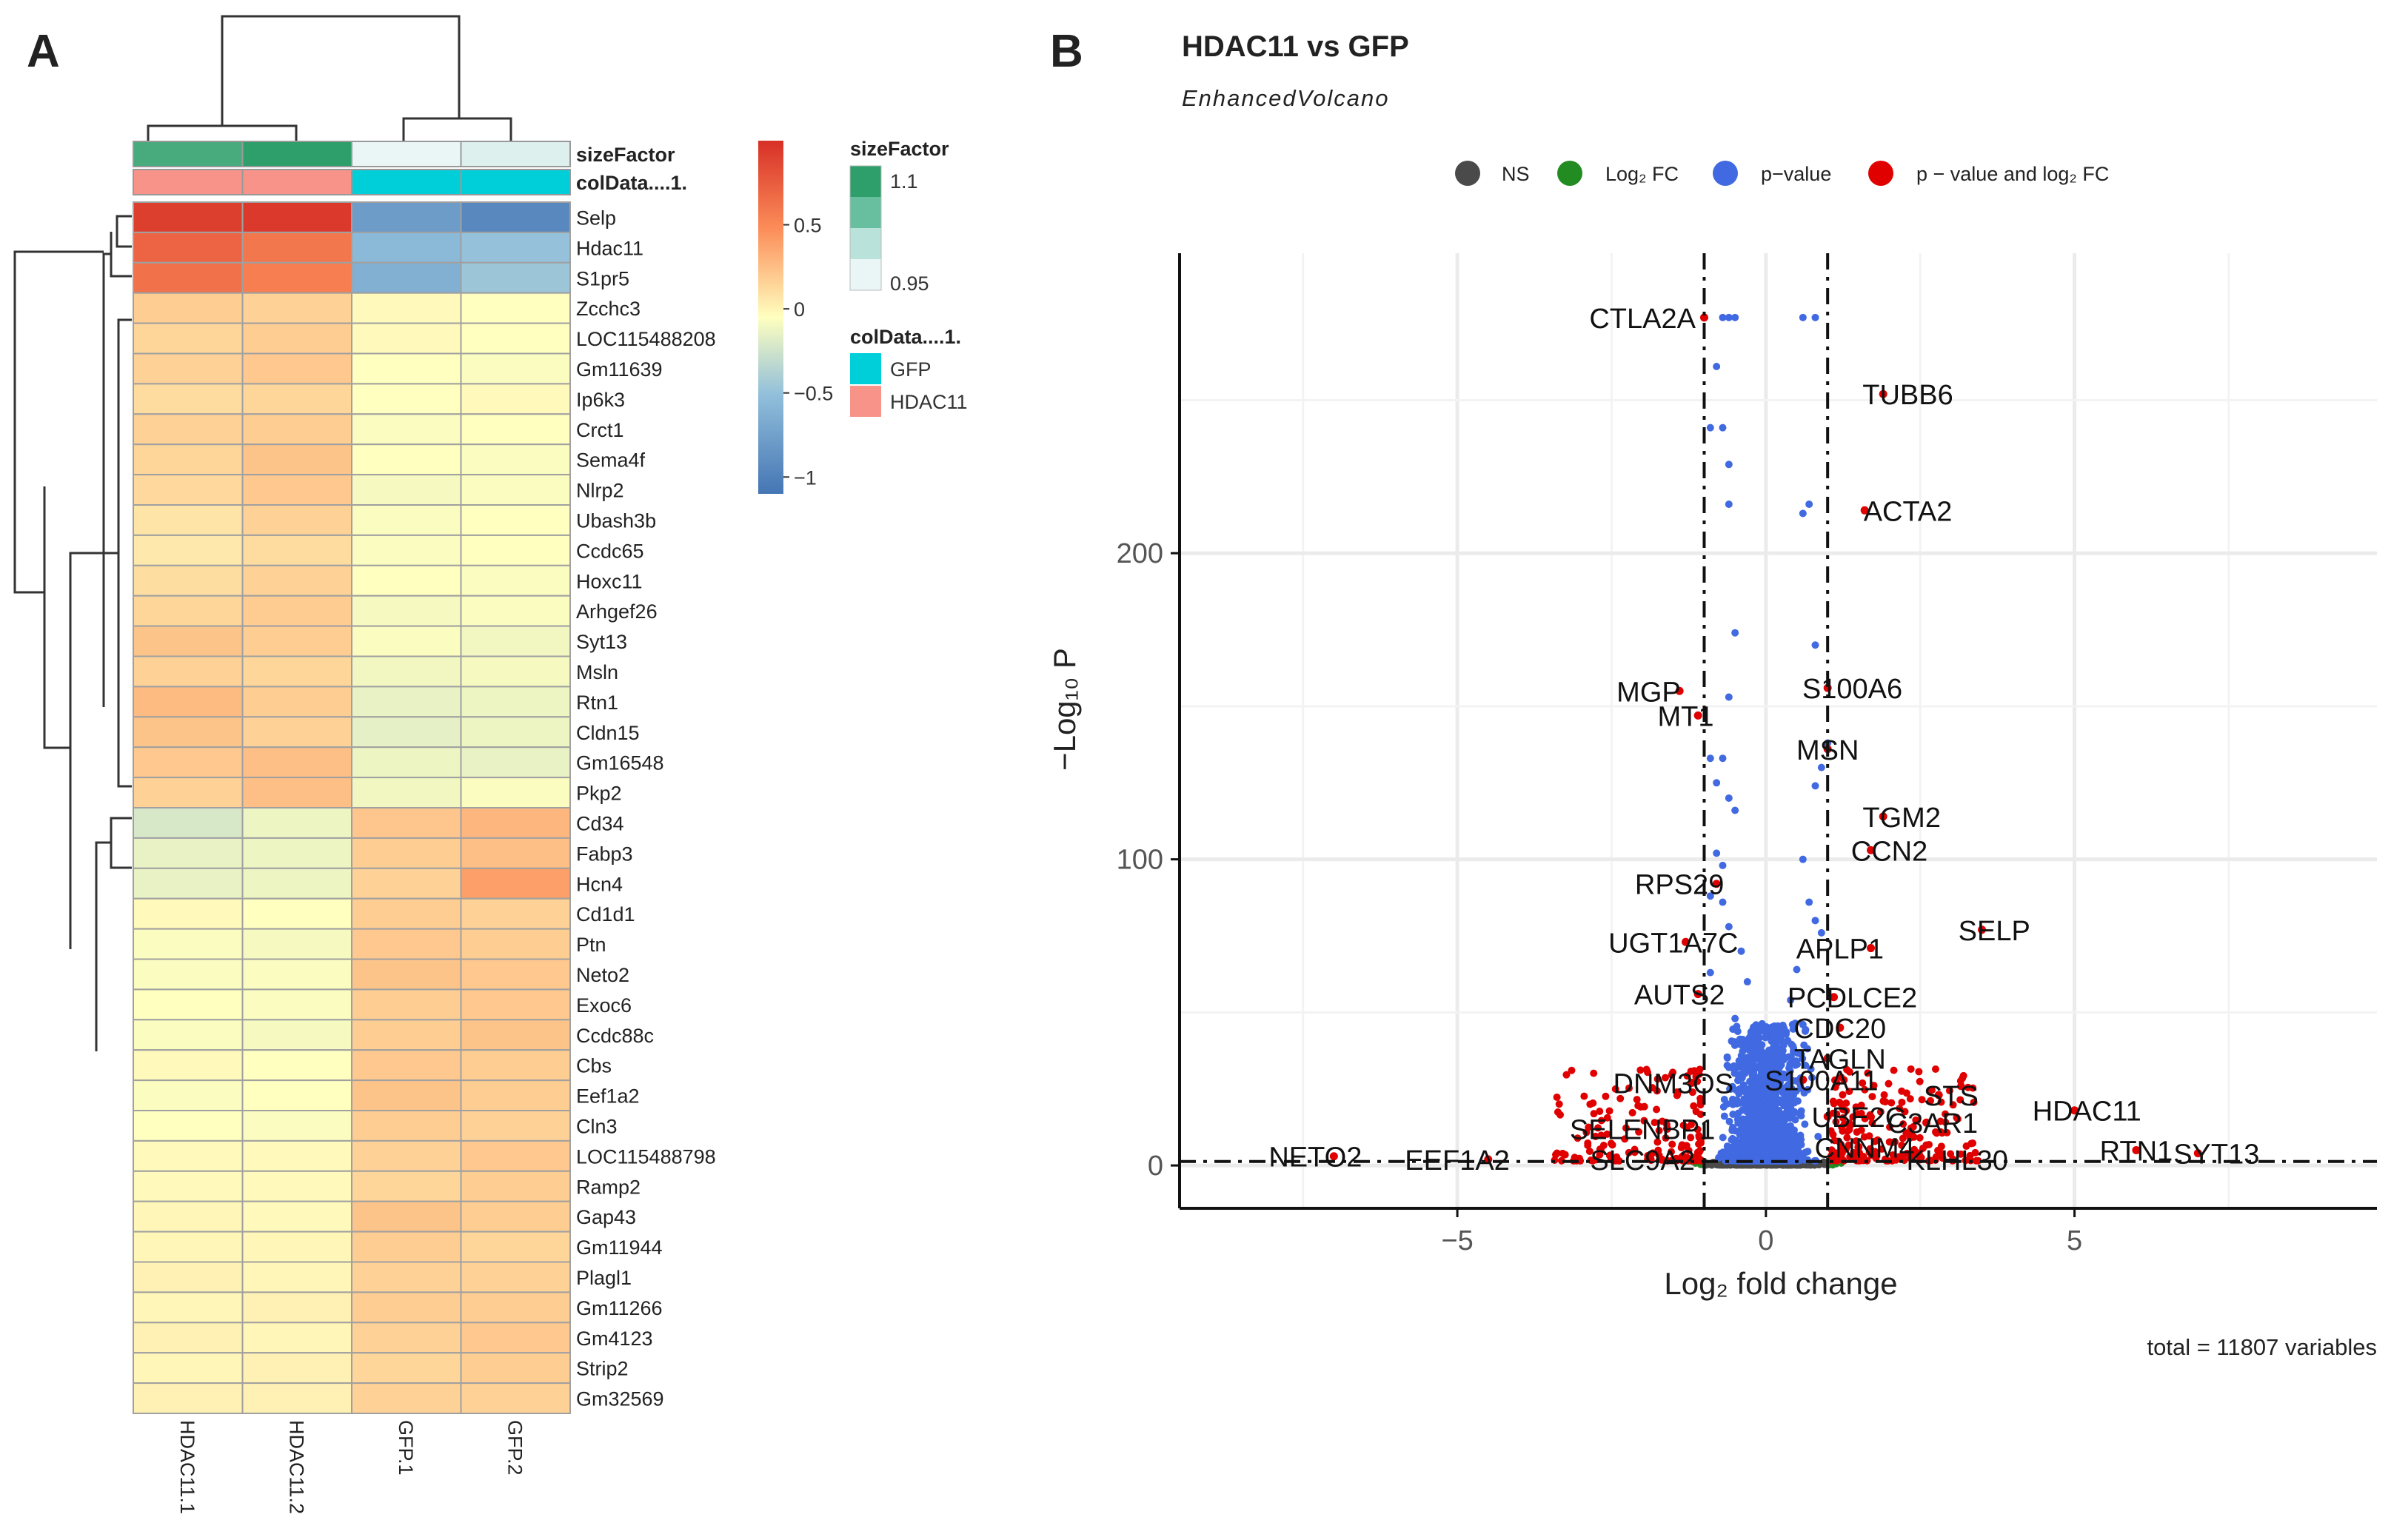 Image resolution: width=2391 pixels, height=1540 pixels. What do you see at coordinates (1765, 1240) in the screenshot?
I see `x-tick-label: 0` at bounding box center [1765, 1240].